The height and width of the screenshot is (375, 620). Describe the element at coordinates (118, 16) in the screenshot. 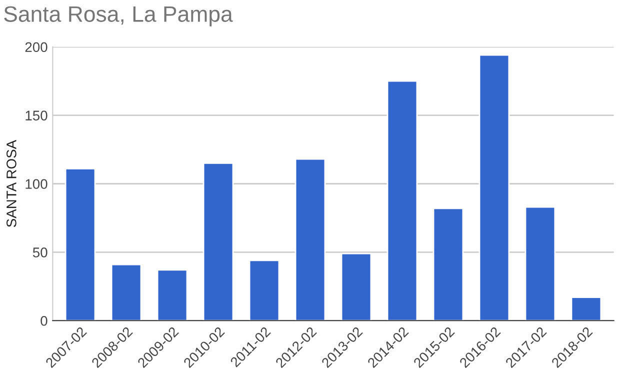

I see `chart-title: Santa Rosa, La Pampa` at that location.